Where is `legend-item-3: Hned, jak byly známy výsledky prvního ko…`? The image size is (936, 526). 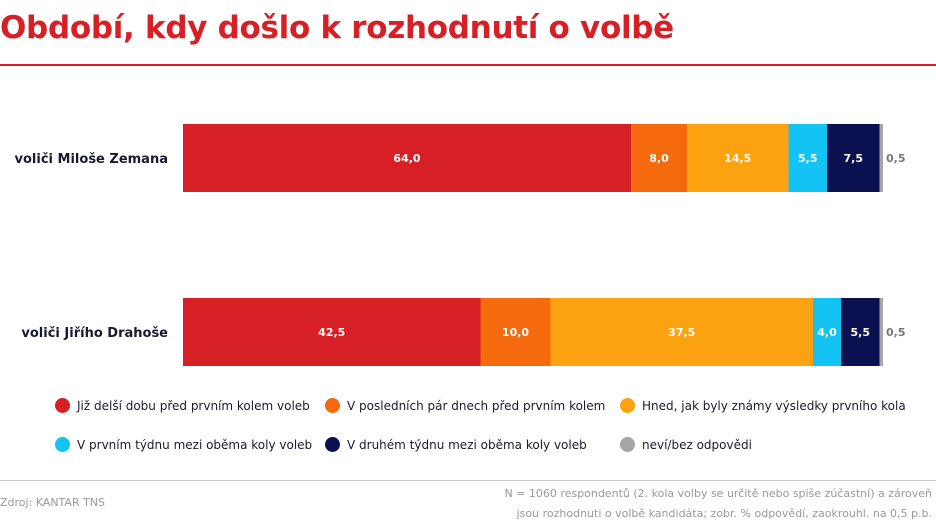 legend-item-3: Hned, jak byly známy výsledky prvního ko… is located at coordinates (763, 405).